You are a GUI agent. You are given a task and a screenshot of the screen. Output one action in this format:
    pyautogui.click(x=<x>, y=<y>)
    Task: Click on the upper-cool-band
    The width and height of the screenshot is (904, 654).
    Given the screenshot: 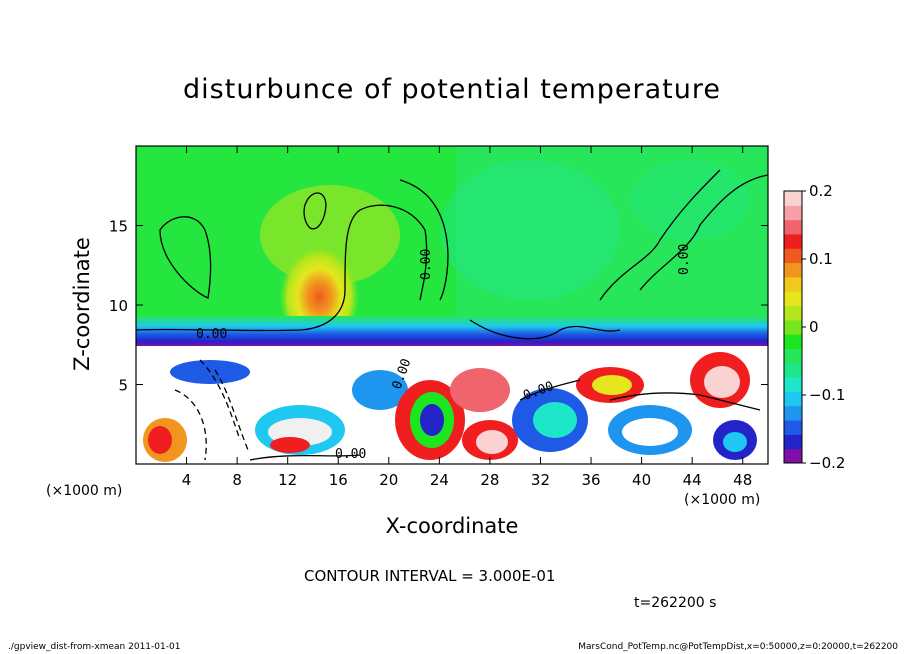 What is the action you would take?
    pyautogui.click(x=530, y=230)
    